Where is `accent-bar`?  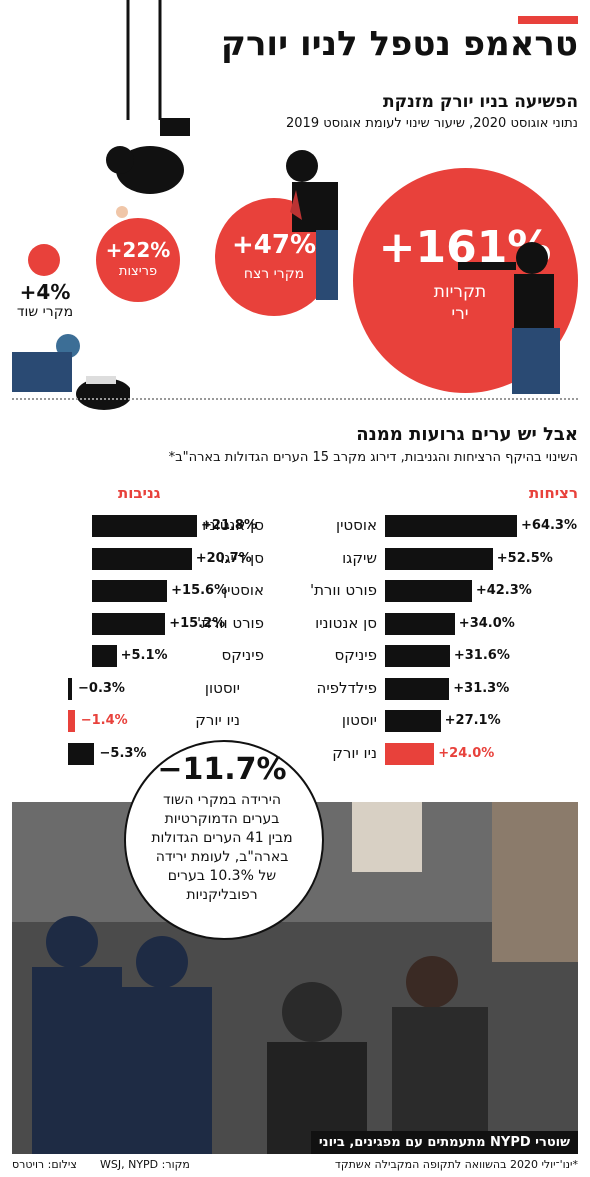
accent-bar is located at coordinates (548, 20).